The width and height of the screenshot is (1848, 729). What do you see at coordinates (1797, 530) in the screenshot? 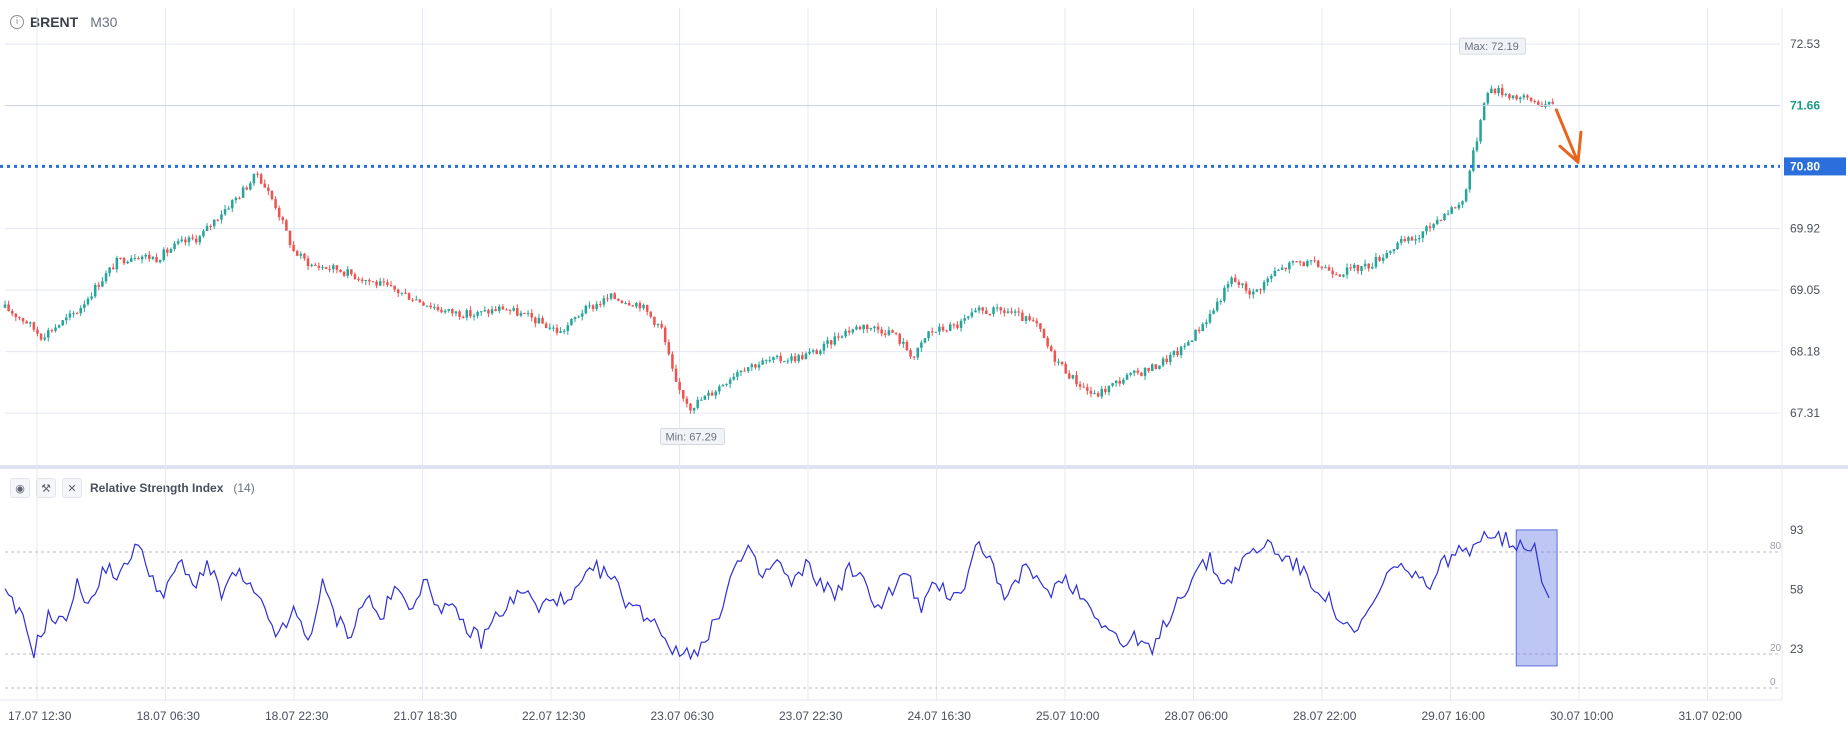
I see `rsi-y-tick-label: 93` at bounding box center [1797, 530].